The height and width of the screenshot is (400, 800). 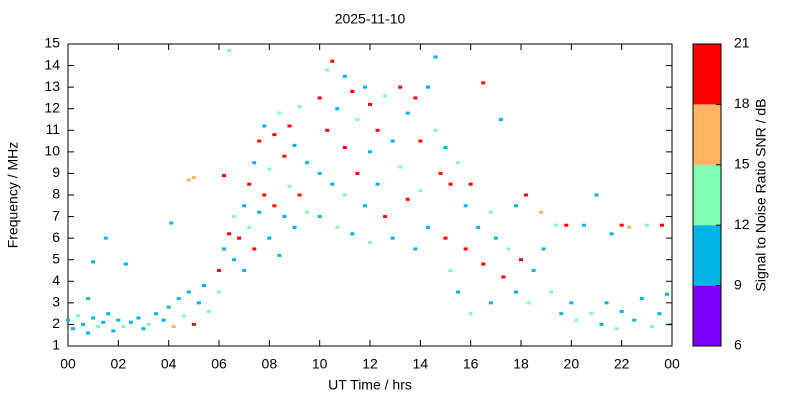 What do you see at coordinates (52, 129) in the screenshot?
I see `y-tick-label: 11` at bounding box center [52, 129].